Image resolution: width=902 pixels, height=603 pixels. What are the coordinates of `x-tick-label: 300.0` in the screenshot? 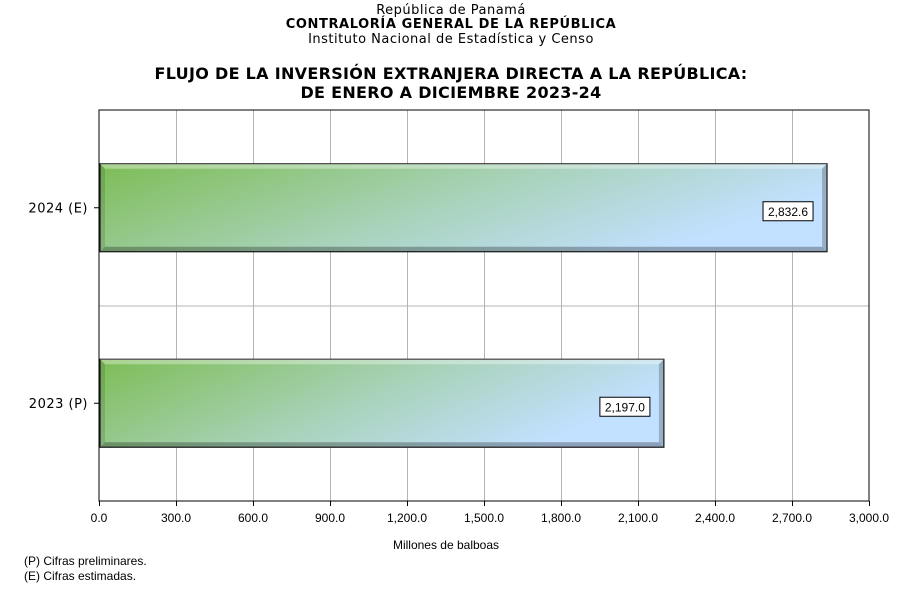 It's located at (176, 518).